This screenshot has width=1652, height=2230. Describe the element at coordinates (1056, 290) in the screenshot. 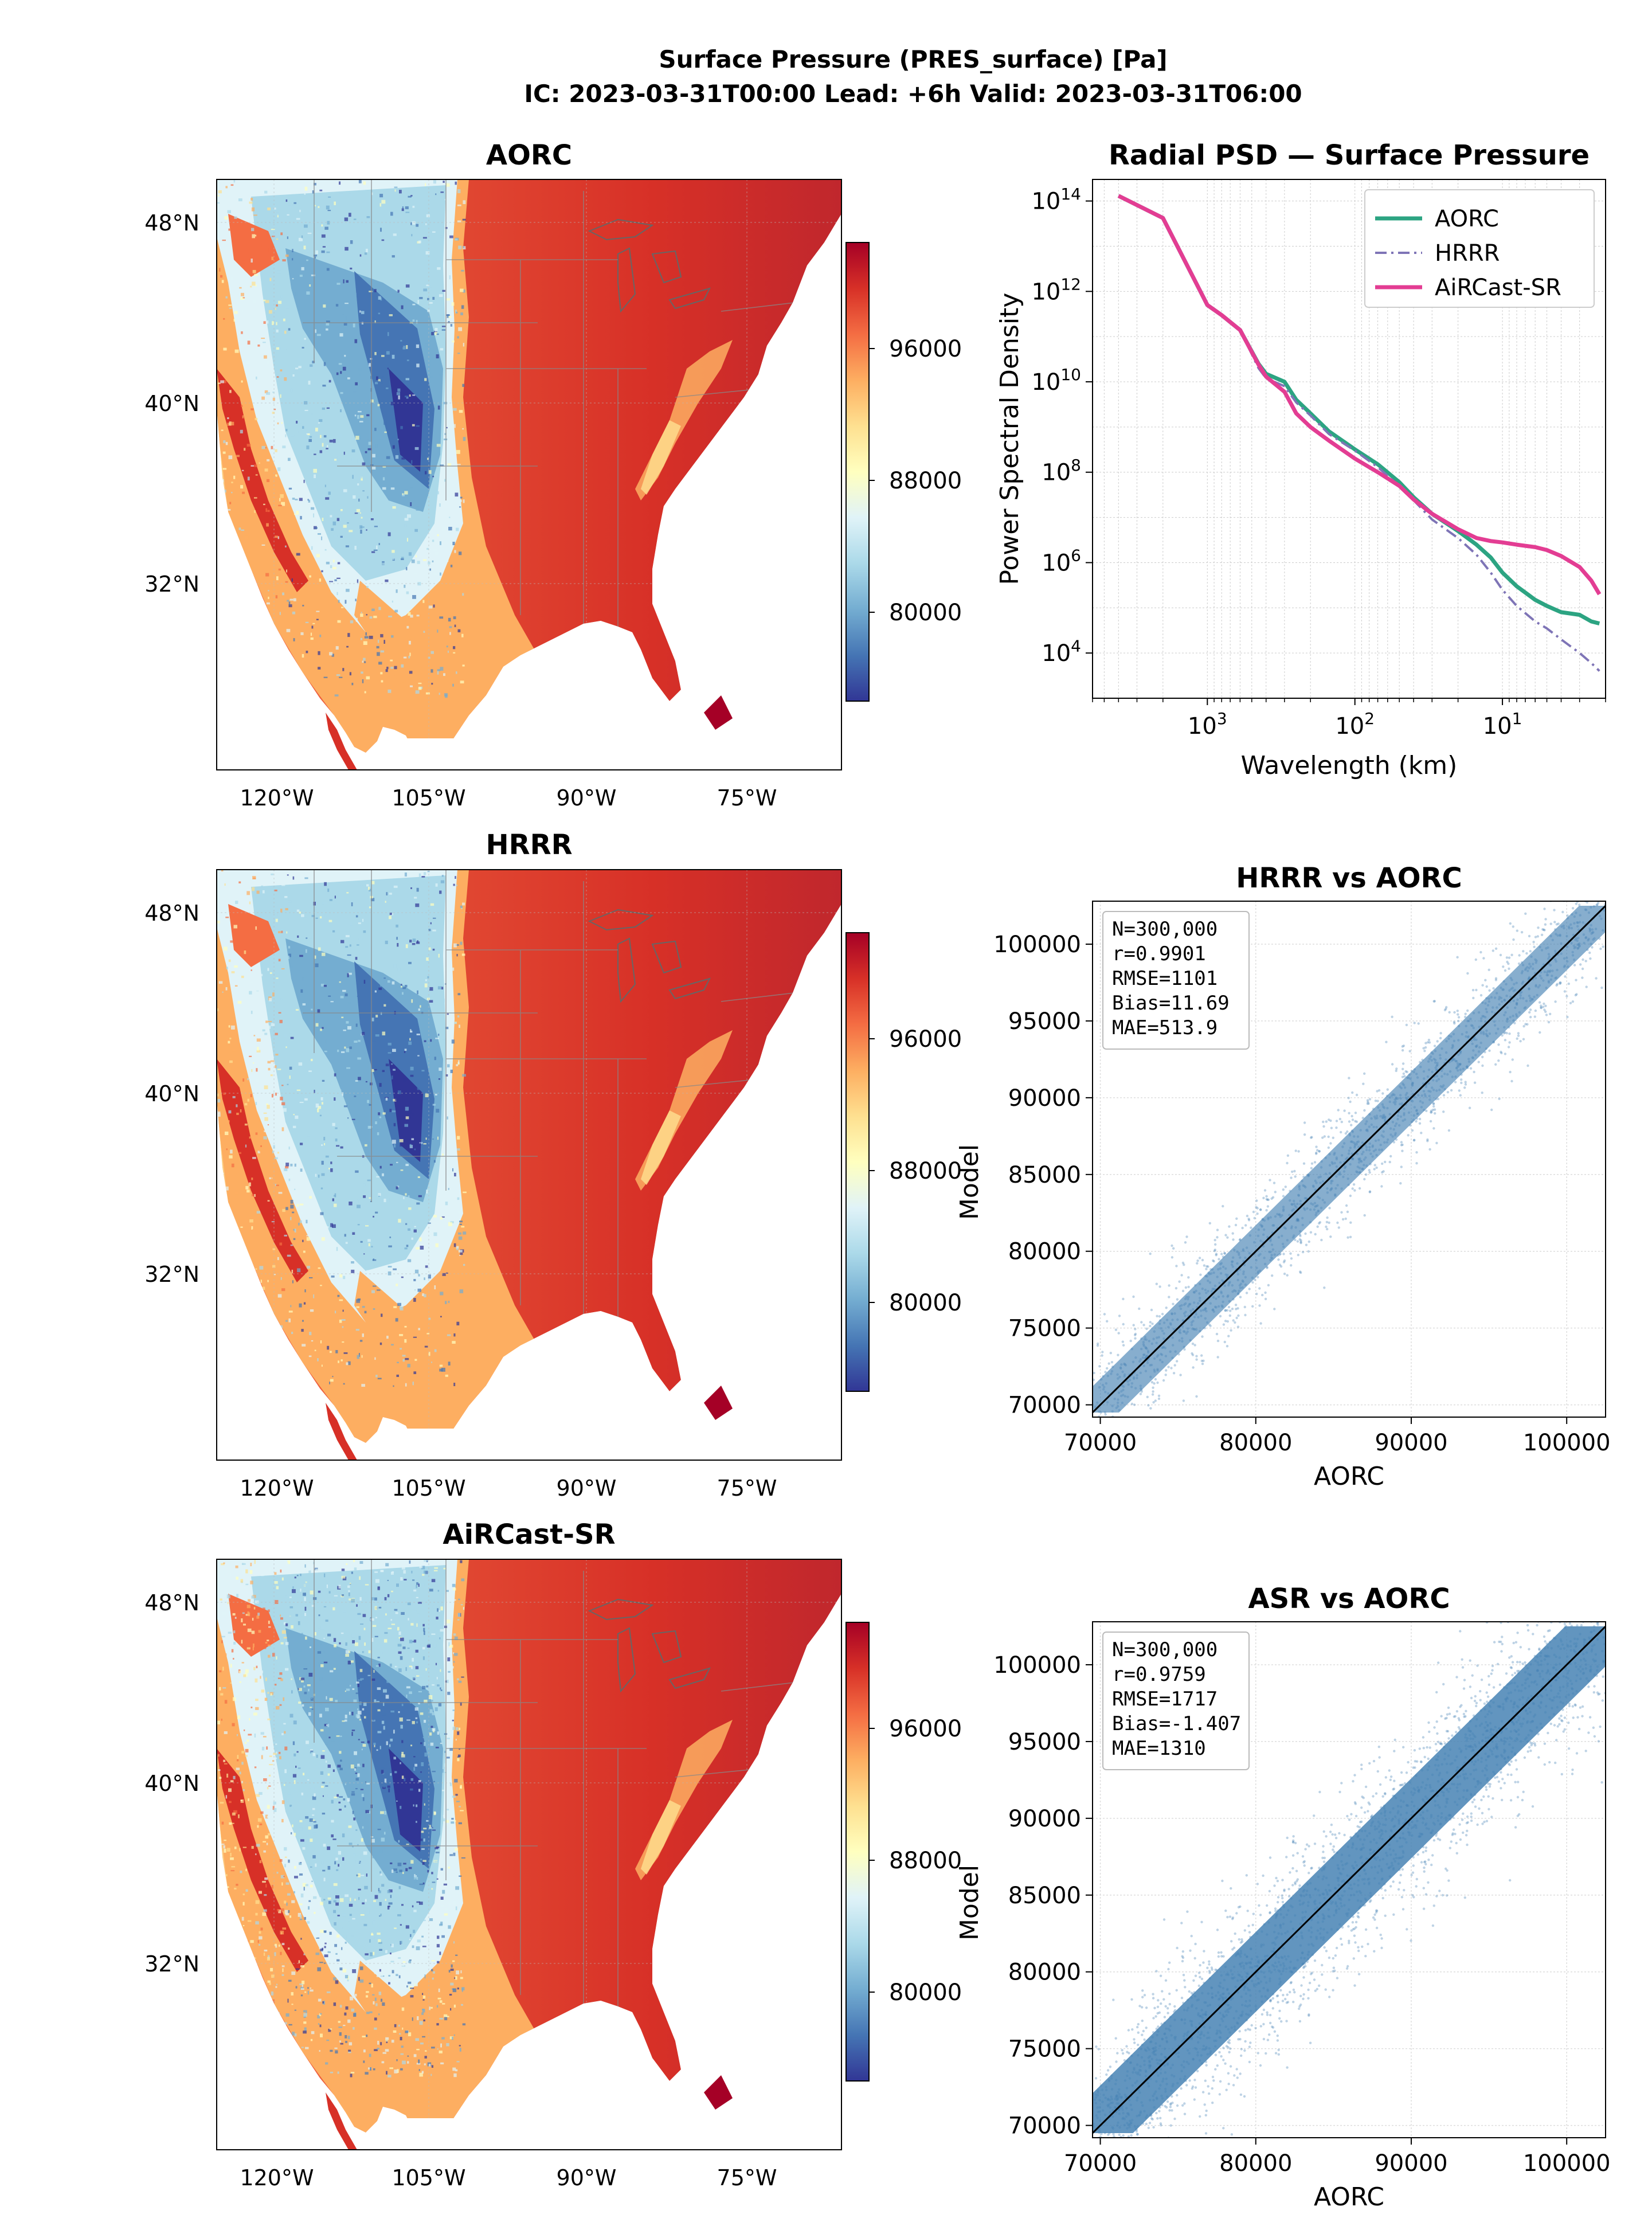

I see `psd-y-tick-label: 1012` at that location.